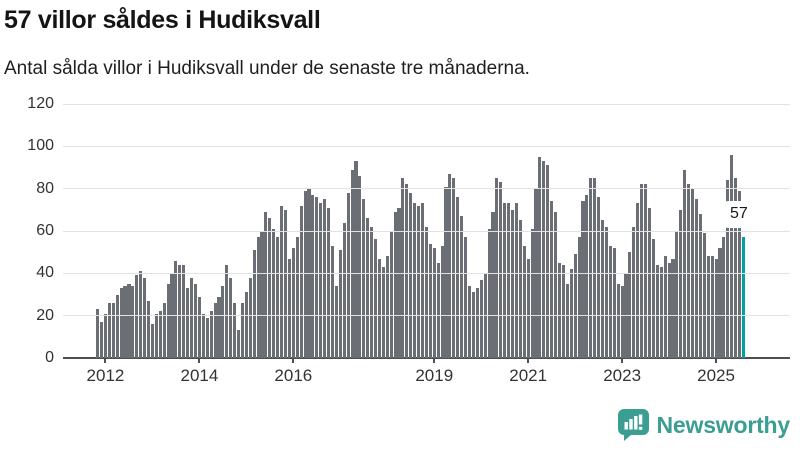  What do you see at coordinates (105, 375) in the screenshot?
I see `x-tick-label: 2012` at bounding box center [105, 375].